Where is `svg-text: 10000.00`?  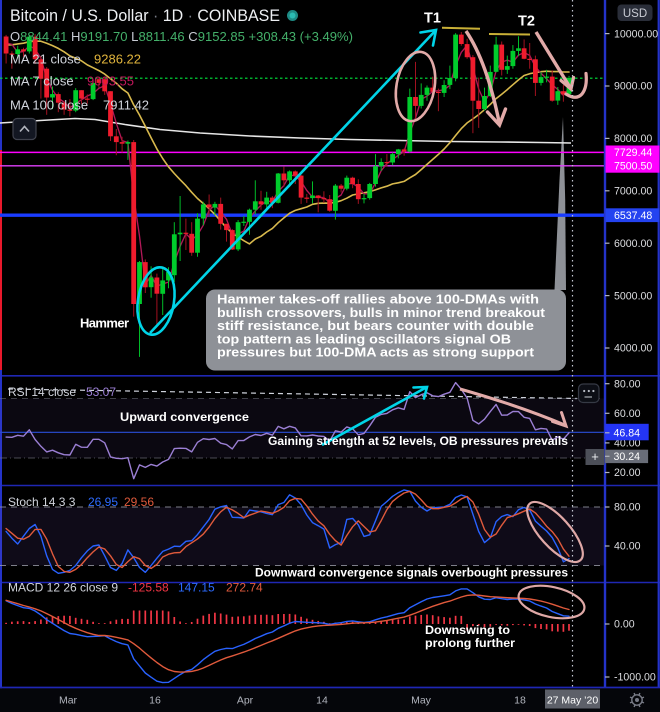 svg-text: 10000.00 is located at coordinates (636, 34).